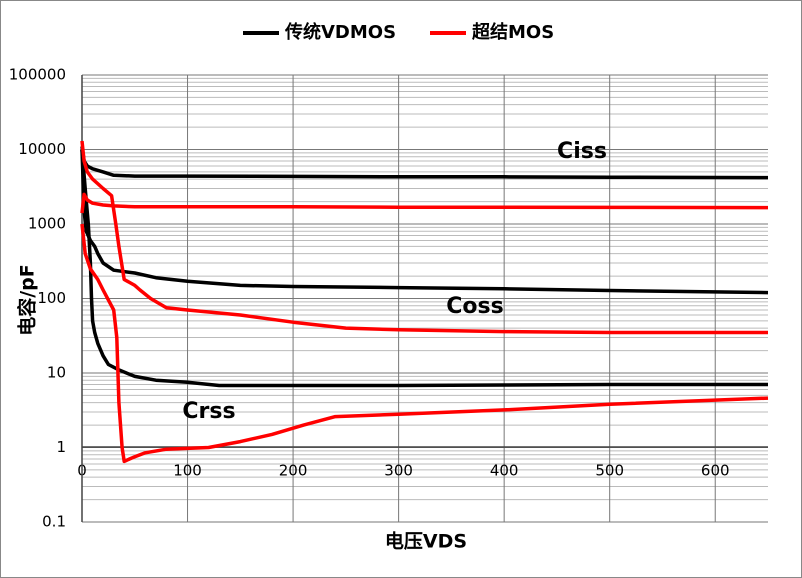 This screenshot has height=578, width=802. I want to click on y-tick-label: 0.1, so click(54, 522).